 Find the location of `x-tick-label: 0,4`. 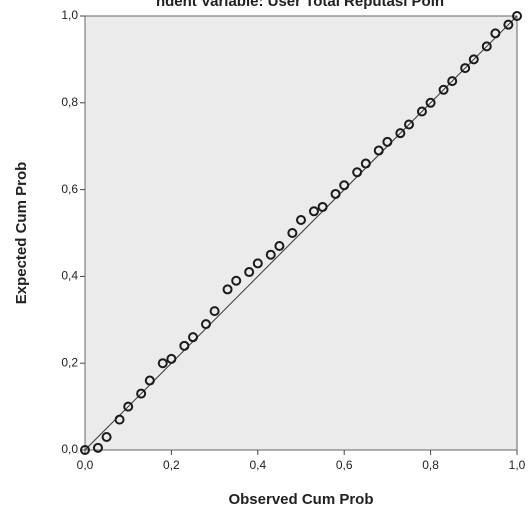

x-tick-label: 0,4 is located at coordinates (257, 465).